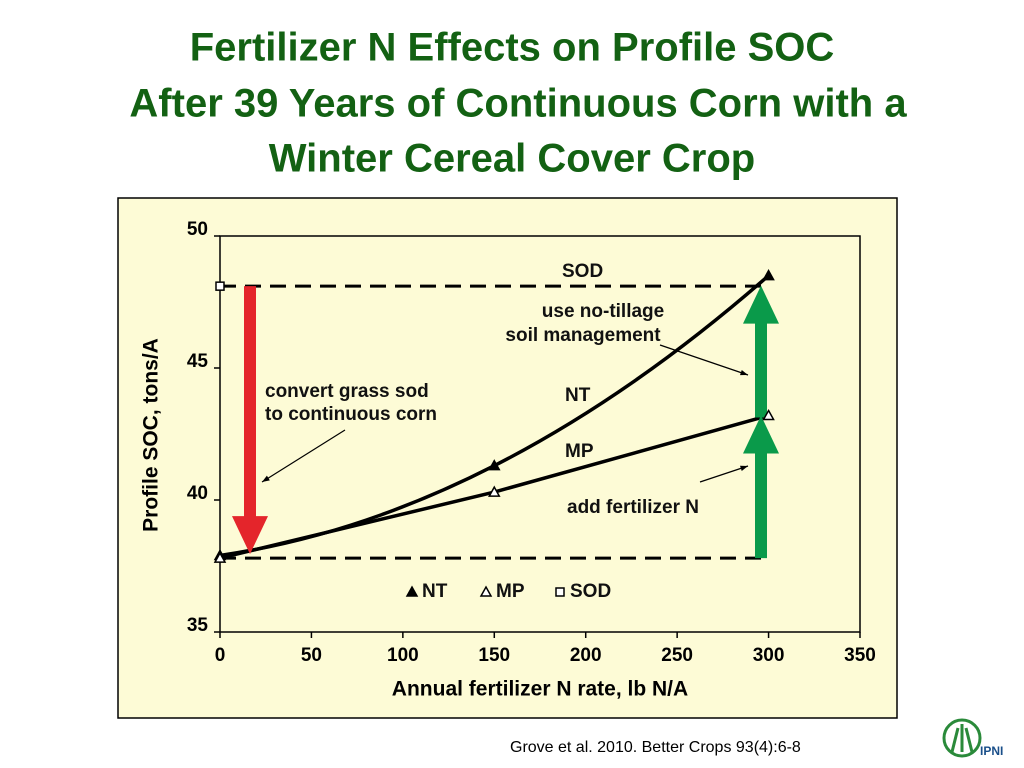  What do you see at coordinates (633, 507) in the screenshot?
I see `annotation: add fertilizer N` at bounding box center [633, 507].